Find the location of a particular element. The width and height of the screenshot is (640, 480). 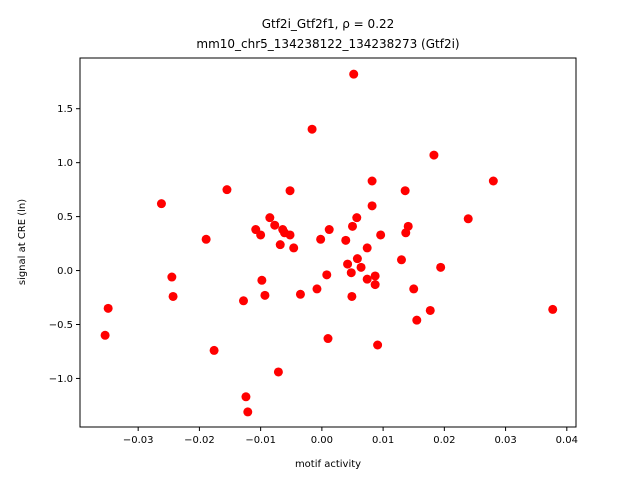

y-tick-label: −0.5 is located at coordinates (61, 325).